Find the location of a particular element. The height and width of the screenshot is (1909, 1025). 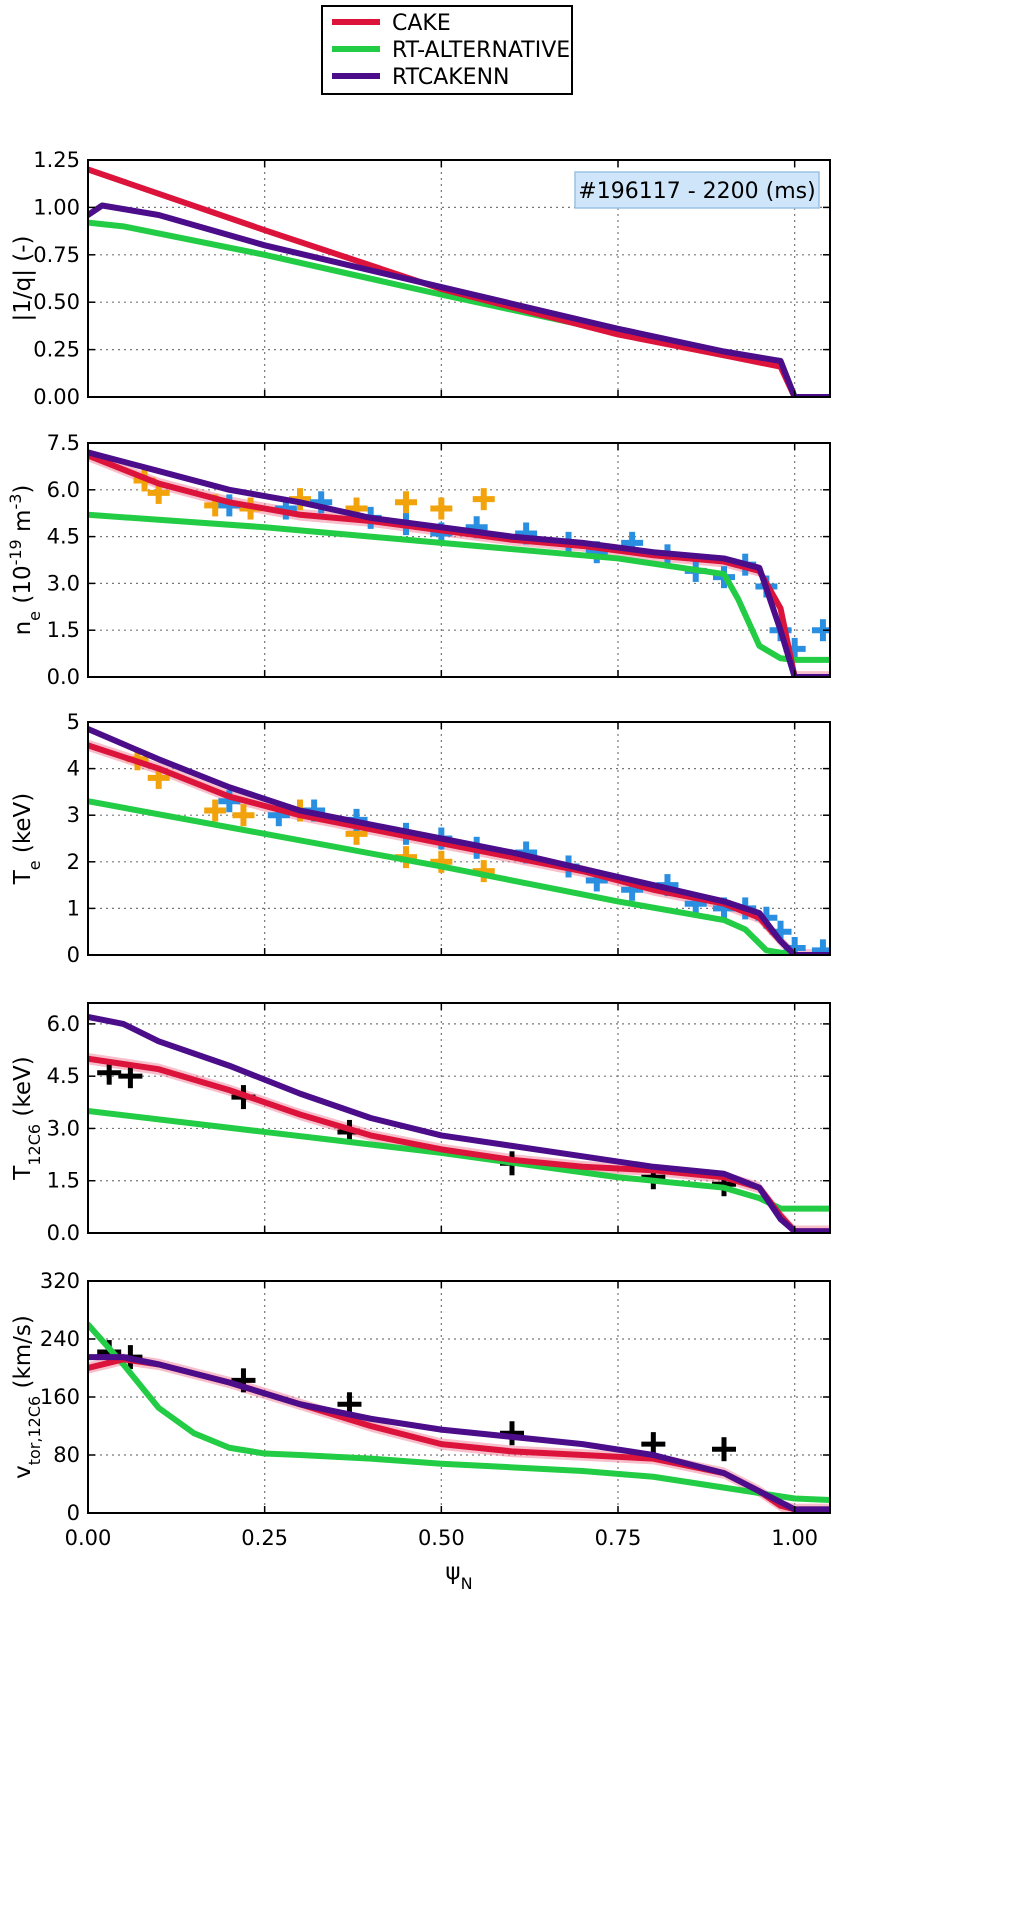

cake-uncertainty-band is located at coordinates (459, 563).